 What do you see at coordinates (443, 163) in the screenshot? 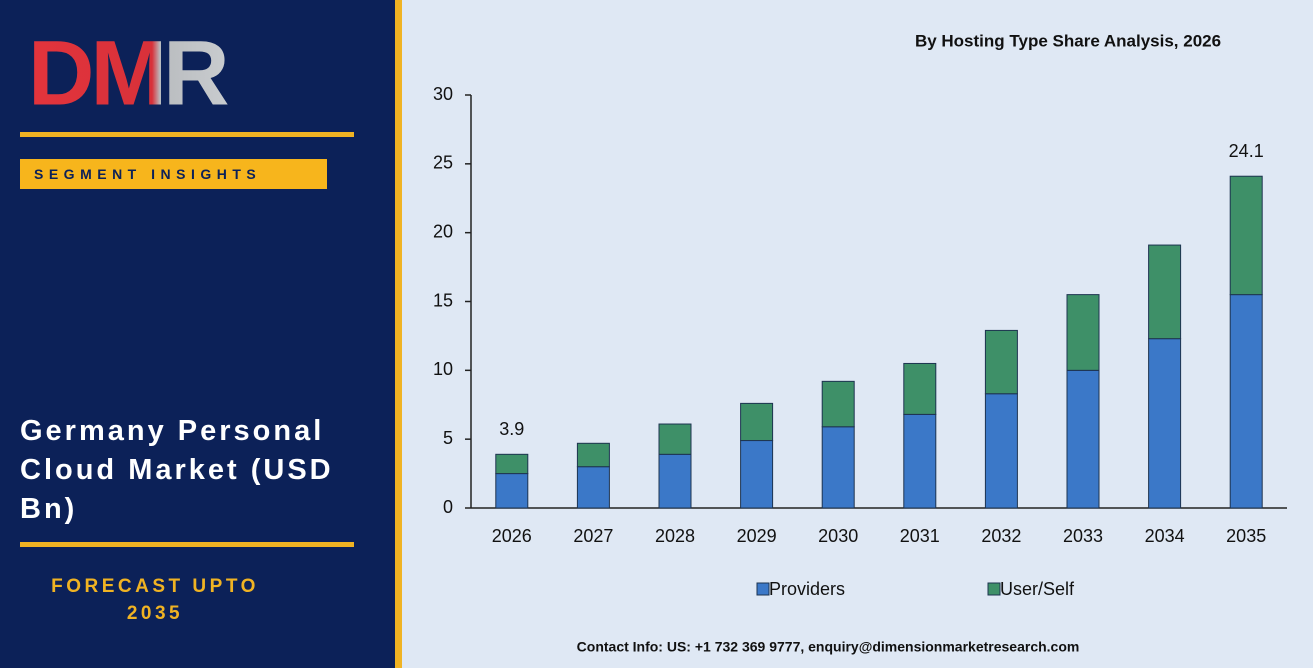
I see `y-tick-label: 25` at bounding box center [443, 163].